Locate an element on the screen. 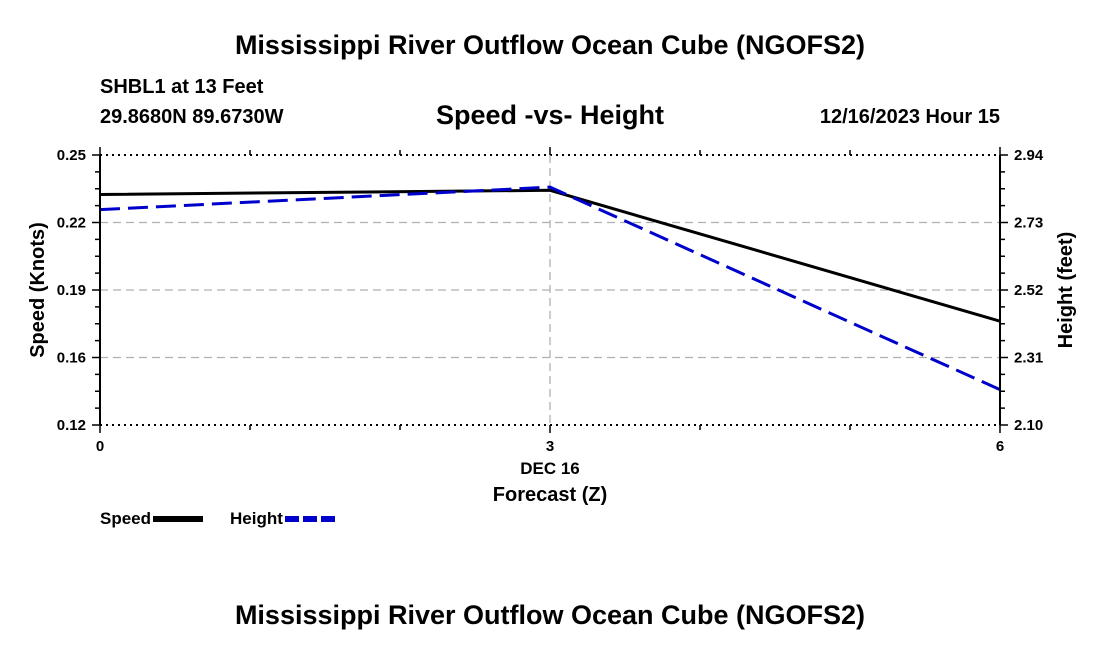 The image size is (1100, 650). forecast-datetime: 12/16/2023 Hour 15 is located at coordinates (909, 117).